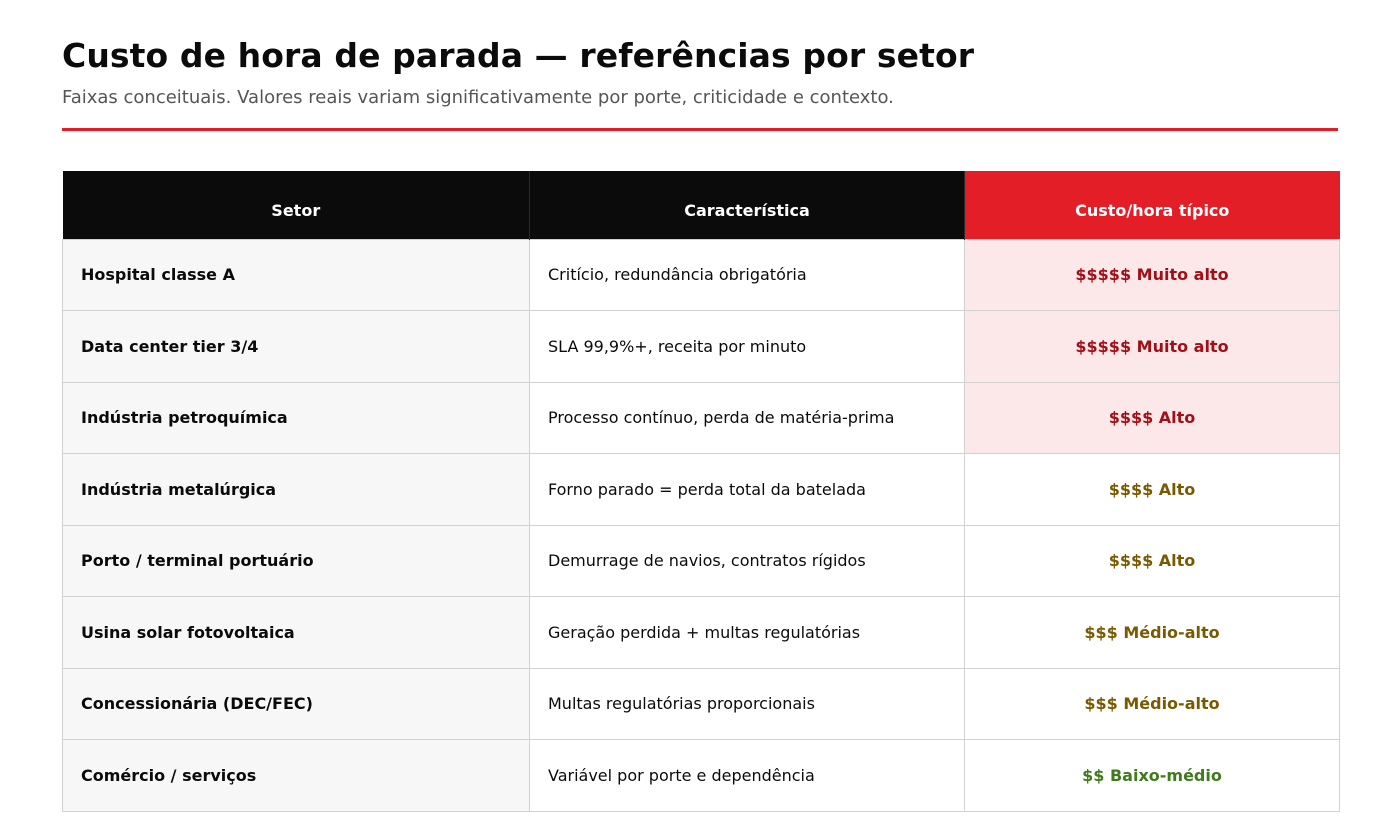 The height and width of the screenshot is (840, 1400). Describe the element at coordinates (296, 346) in the screenshot. I see `sector-cell: Data center tier 3/4` at that location.